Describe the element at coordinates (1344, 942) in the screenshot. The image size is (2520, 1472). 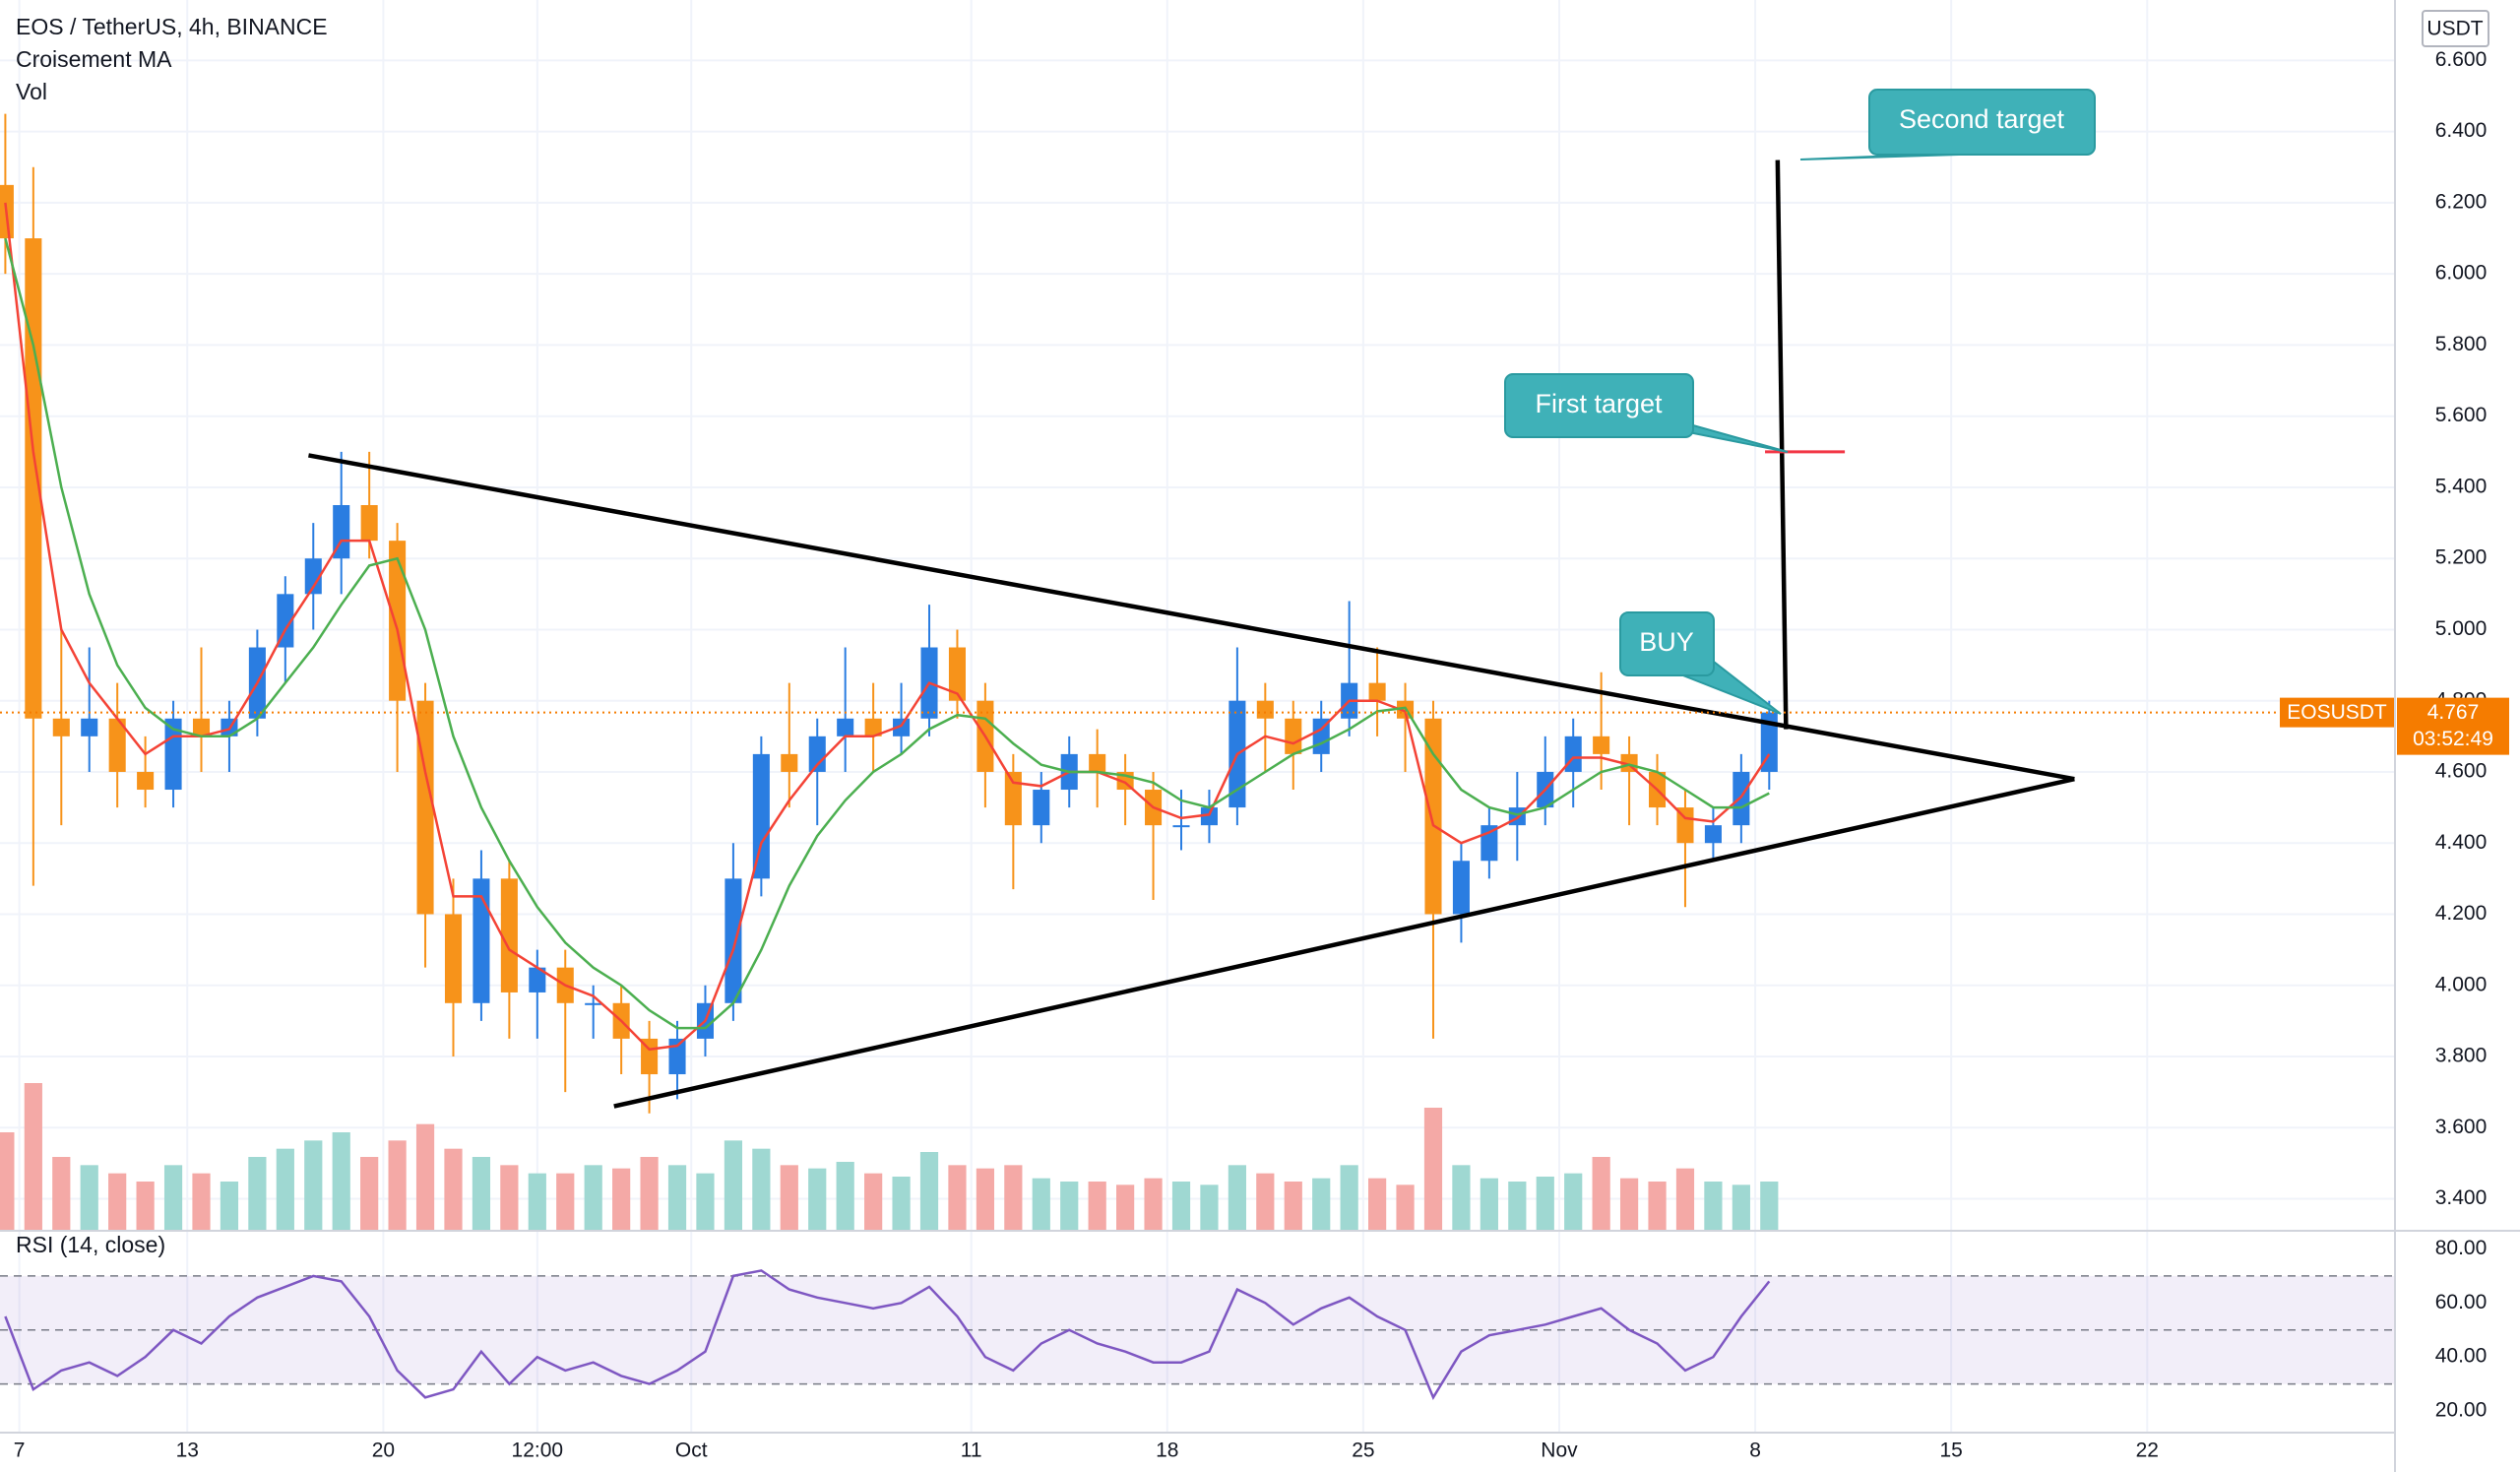
I see `triangle-lower` at that location.